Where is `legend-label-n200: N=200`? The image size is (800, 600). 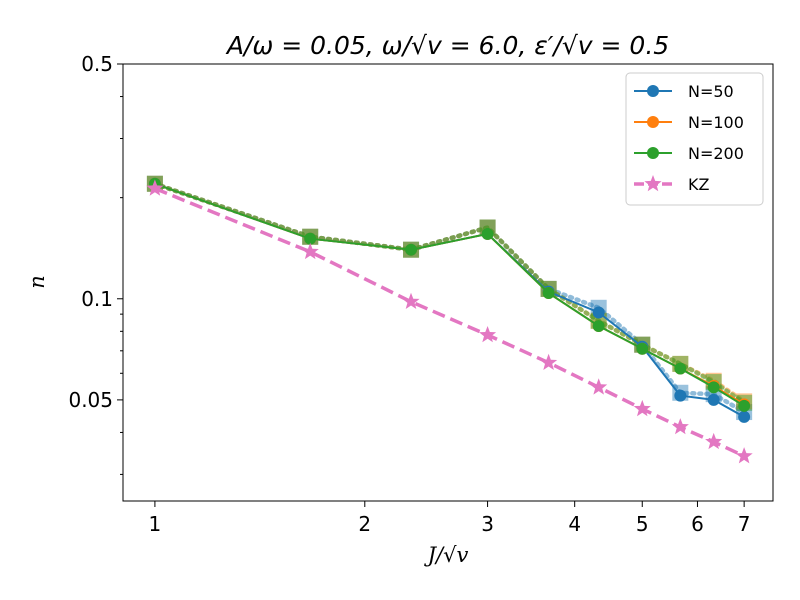 legend-label-n200: N=200 is located at coordinates (716, 153).